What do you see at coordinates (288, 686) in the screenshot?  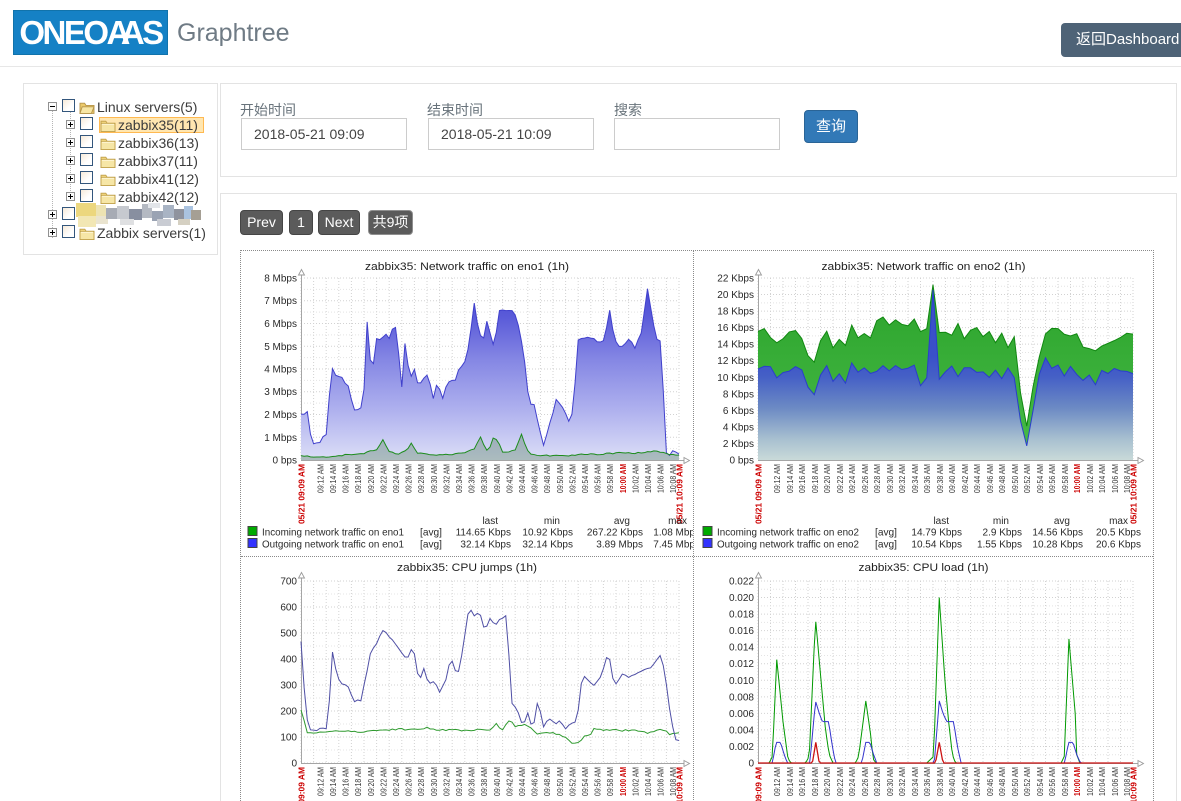 I see `svg-text: 300` at bounding box center [288, 686].